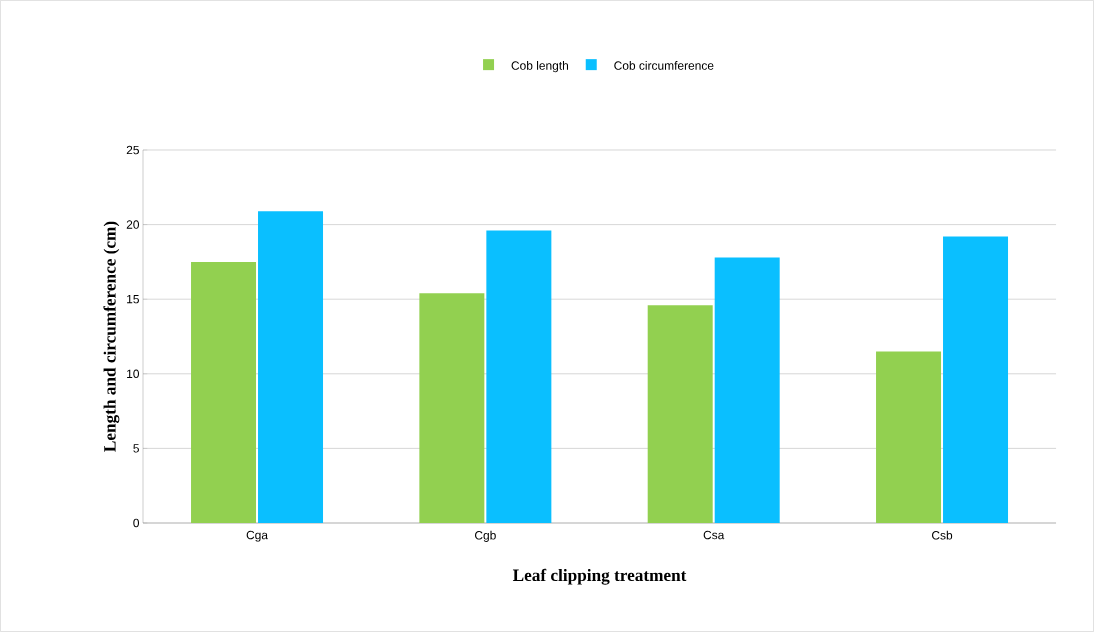 The height and width of the screenshot is (632, 1094). Describe the element at coordinates (136, 448) in the screenshot. I see `y-tick-label: 5` at that location.